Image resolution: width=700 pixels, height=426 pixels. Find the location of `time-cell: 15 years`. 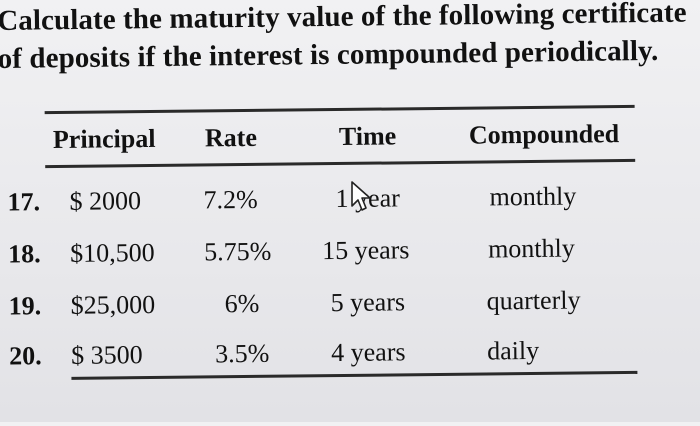

time-cell: 15 years is located at coordinates (365, 250).